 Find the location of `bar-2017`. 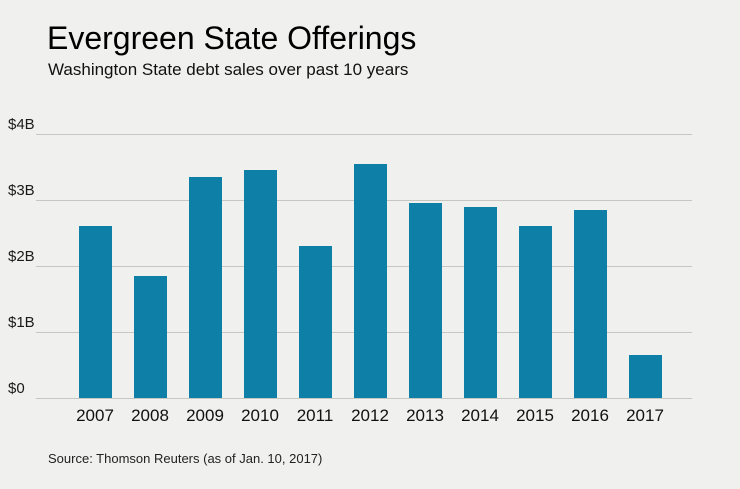

bar-2017 is located at coordinates (645, 376).